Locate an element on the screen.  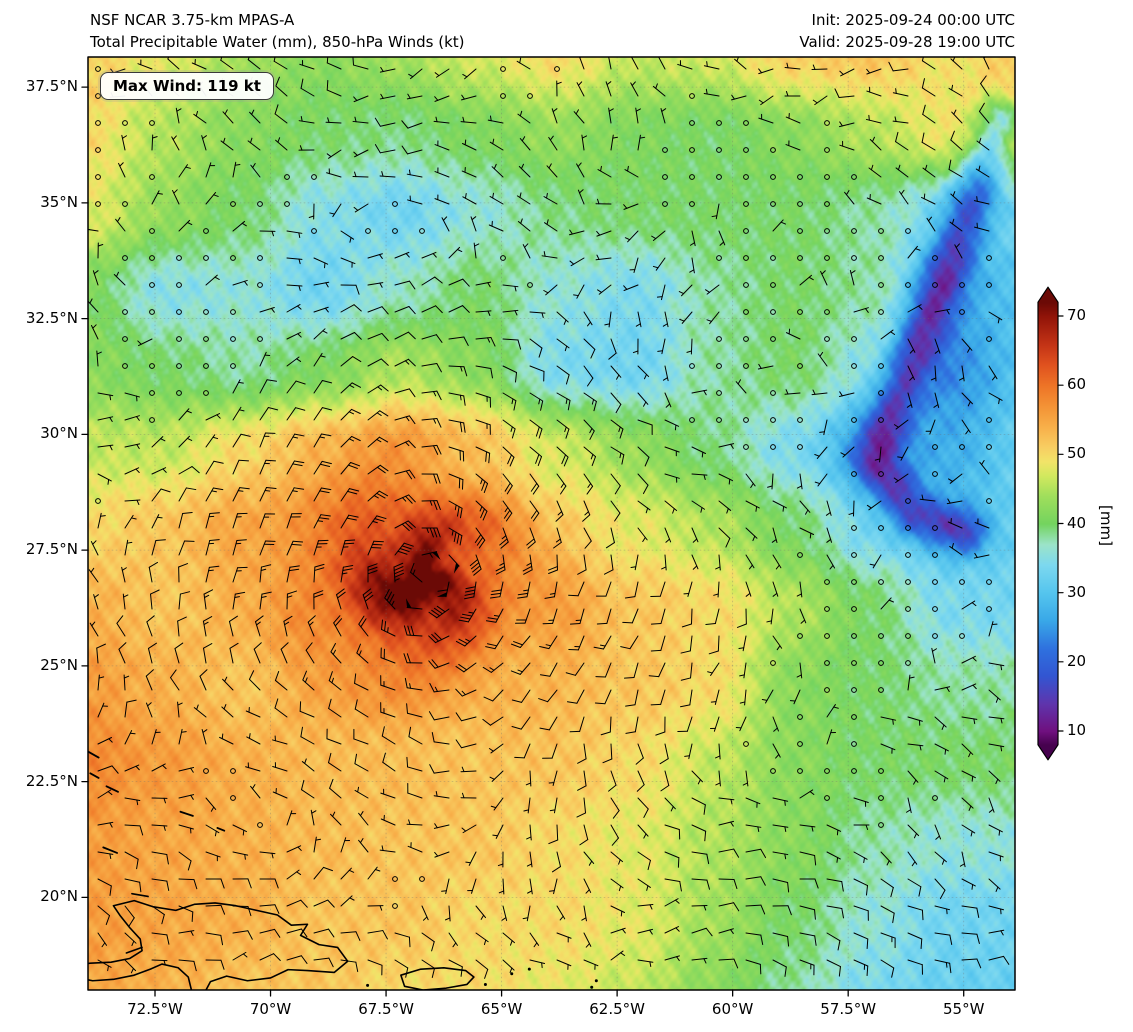
max-wind-badge: Max Wind: 119 kt is located at coordinates (187, 86).